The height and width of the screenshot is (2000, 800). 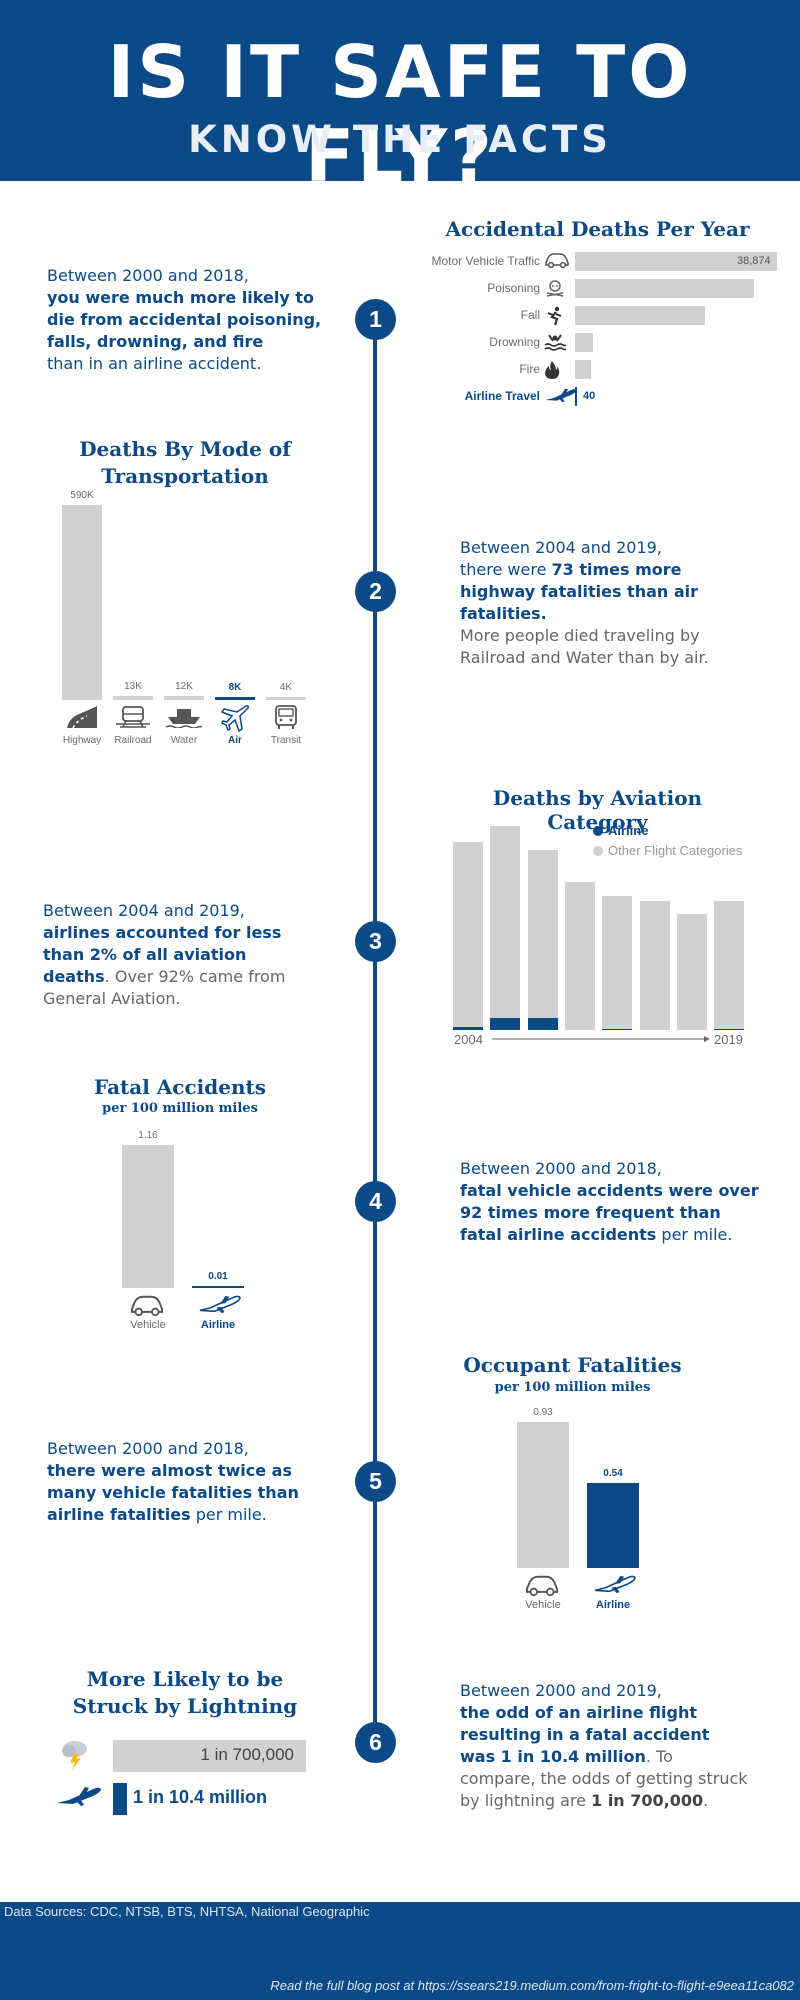 I want to click on accidental-row-label: Poisoning, so click(x=513, y=288).